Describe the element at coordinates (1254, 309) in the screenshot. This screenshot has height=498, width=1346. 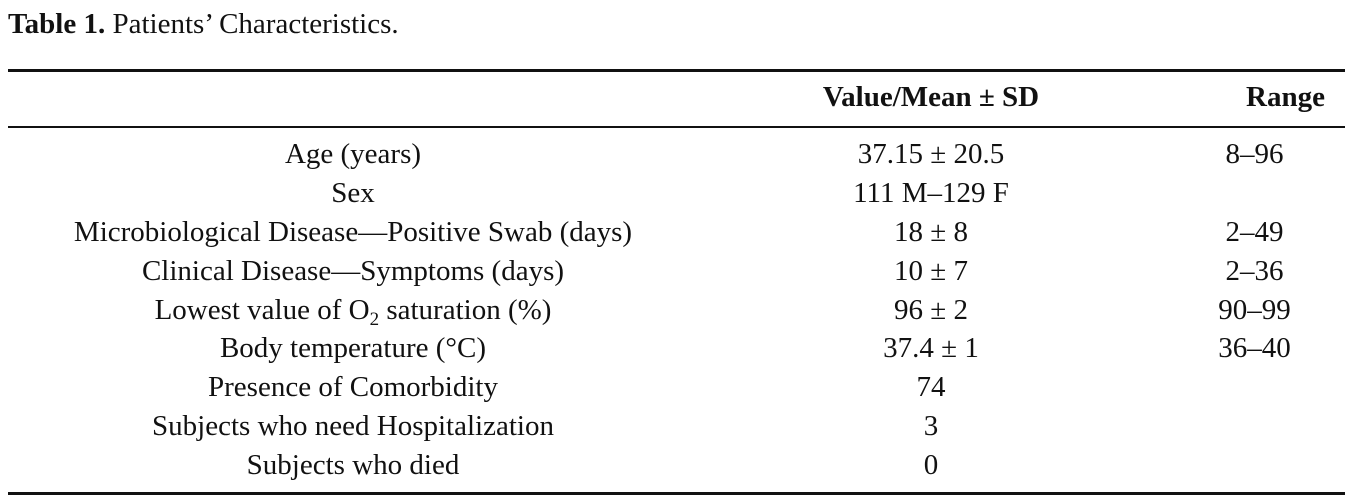
I see `row-range: 90–99` at that location.